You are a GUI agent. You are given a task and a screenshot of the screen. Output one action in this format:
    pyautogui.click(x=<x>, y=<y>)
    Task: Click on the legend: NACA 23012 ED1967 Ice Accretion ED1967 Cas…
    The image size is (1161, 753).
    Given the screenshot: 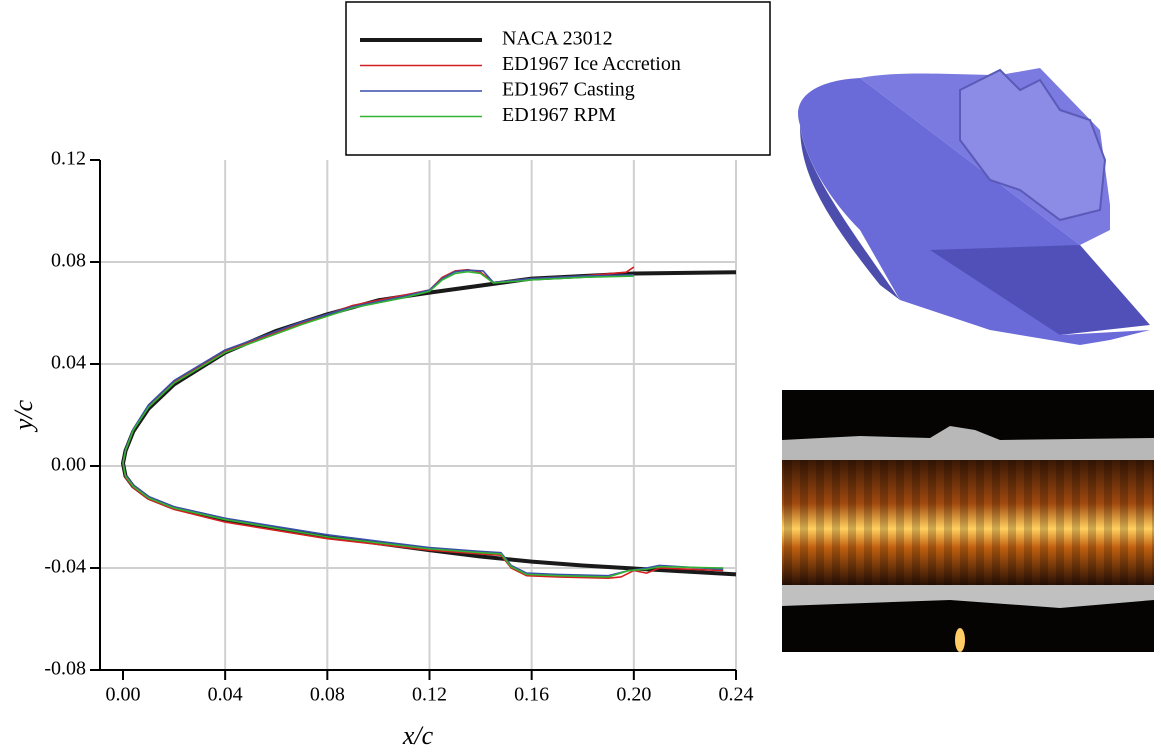 What is the action you would take?
    pyautogui.click(x=520, y=77)
    